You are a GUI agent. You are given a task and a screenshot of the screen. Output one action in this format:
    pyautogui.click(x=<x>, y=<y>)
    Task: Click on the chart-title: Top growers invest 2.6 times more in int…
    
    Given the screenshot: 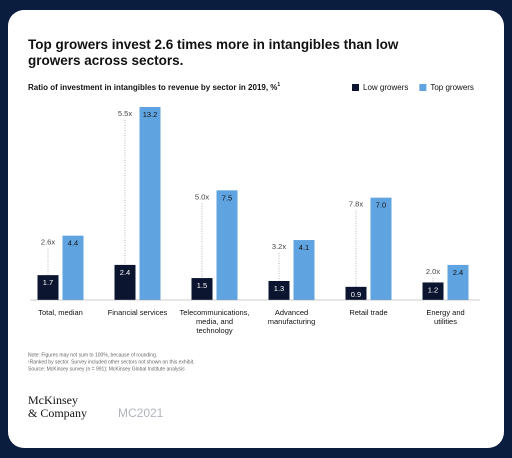 What is the action you would take?
    pyautogui.click(x=213, y=52)
    